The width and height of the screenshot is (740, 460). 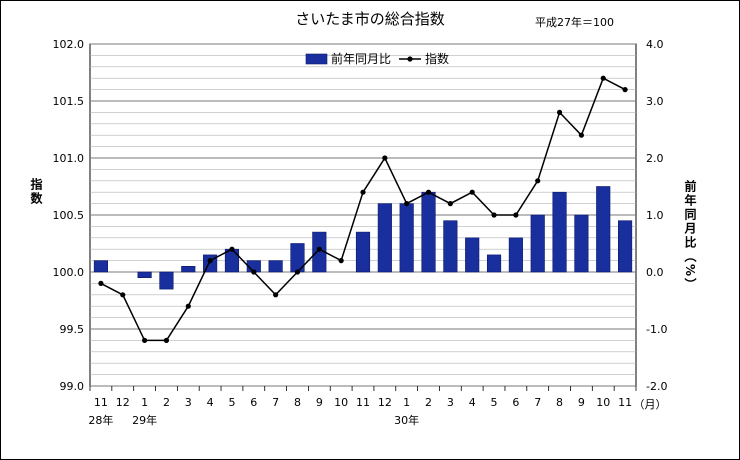 What do you see at coordinates (655, 215) in the screenshot?
I see `right-tick-label: 1.0` at bounding box center [655, 215].